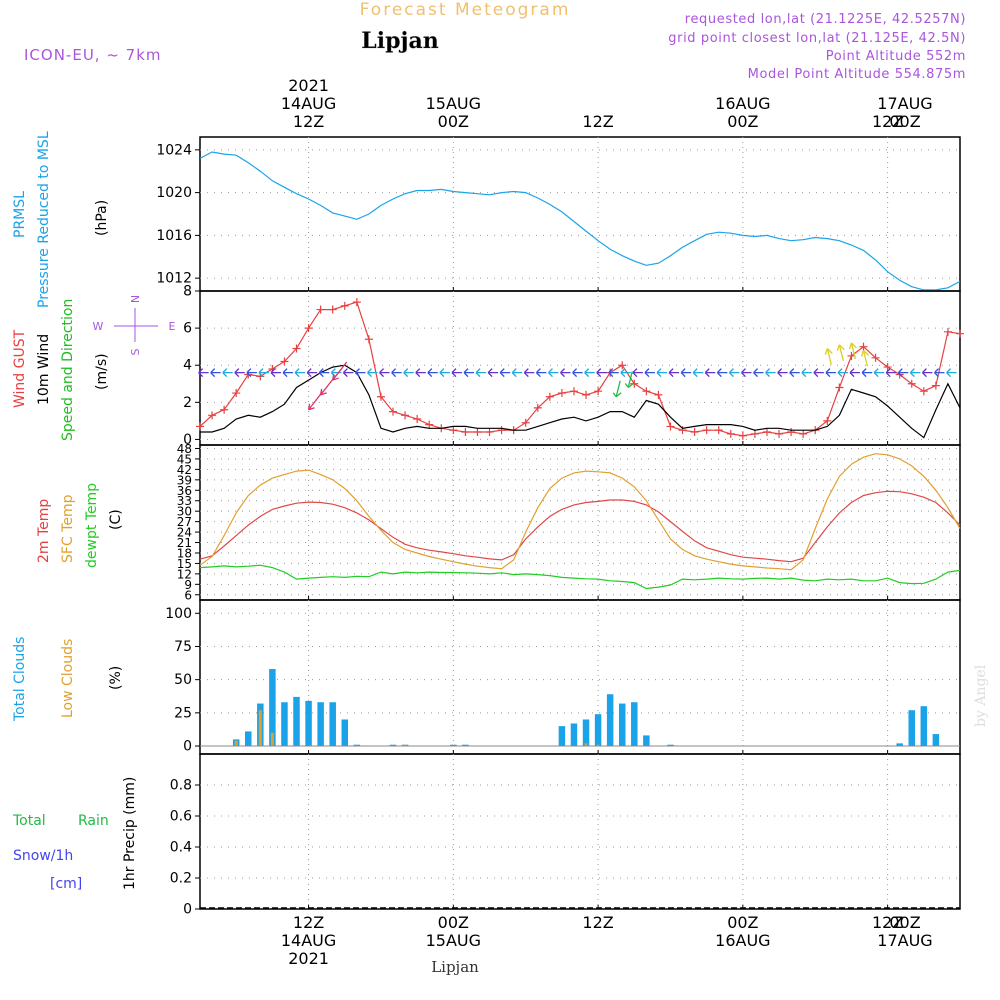 This screenshot has height=1000, width=1000. What do you see at coordinates (453, 103) in the screenshot?
I see `top-time-label: 15AUG` at bounding box center [453, 103].